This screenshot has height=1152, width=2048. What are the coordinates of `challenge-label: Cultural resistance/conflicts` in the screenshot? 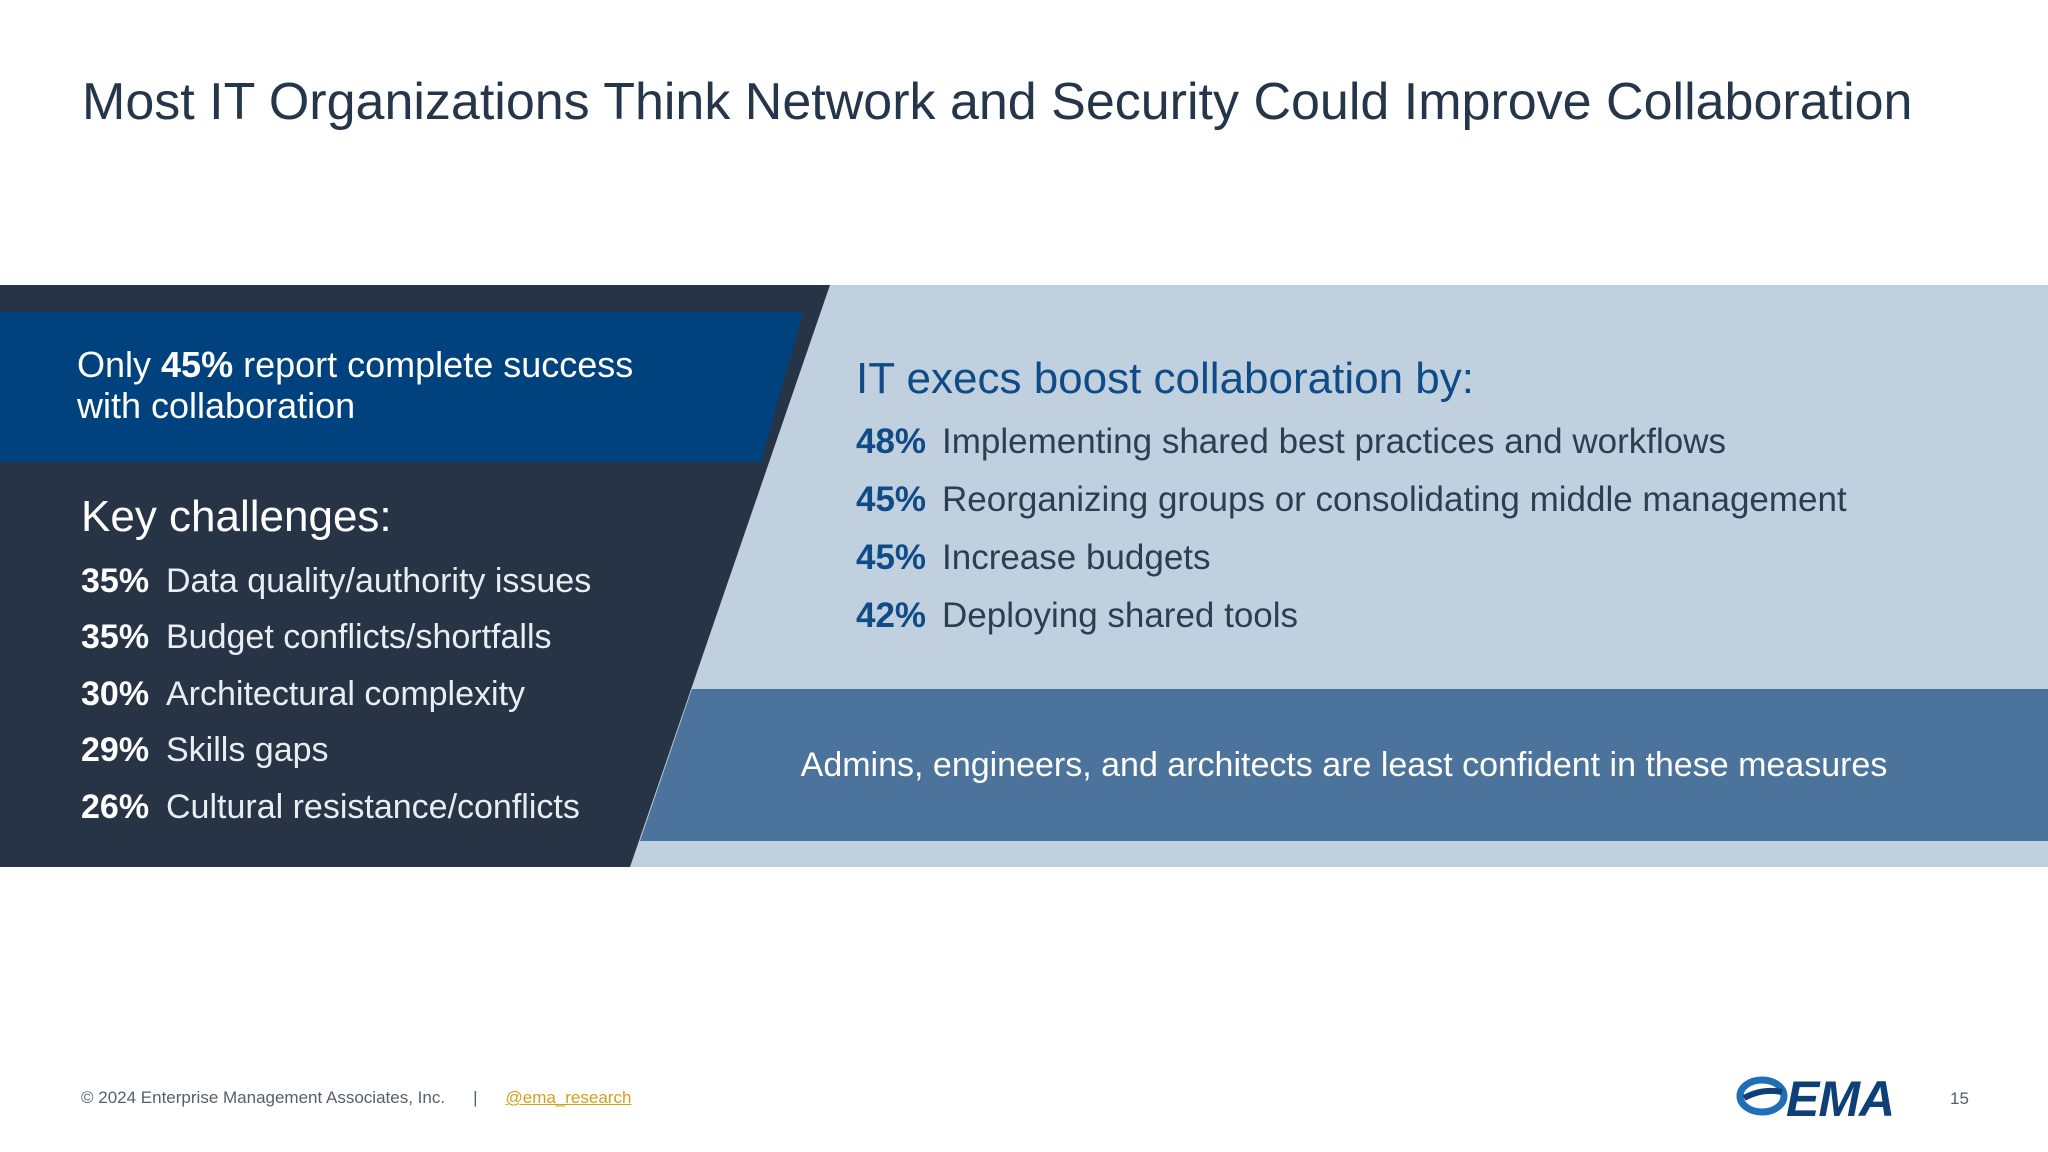 It's located at (373, 806).